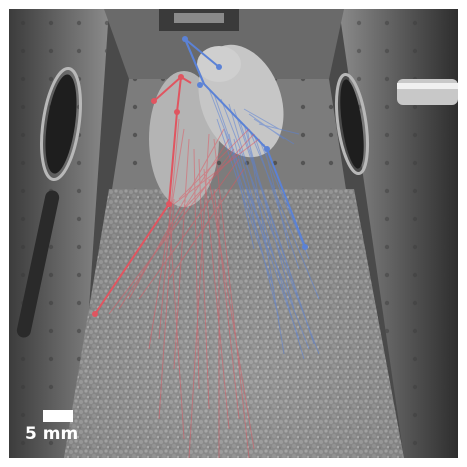 This screenshot has height=467, width=467. What do you see at coordinates (58, 416) in the screenshot?
I see `scale-bar` at bounding box center [58, 416].